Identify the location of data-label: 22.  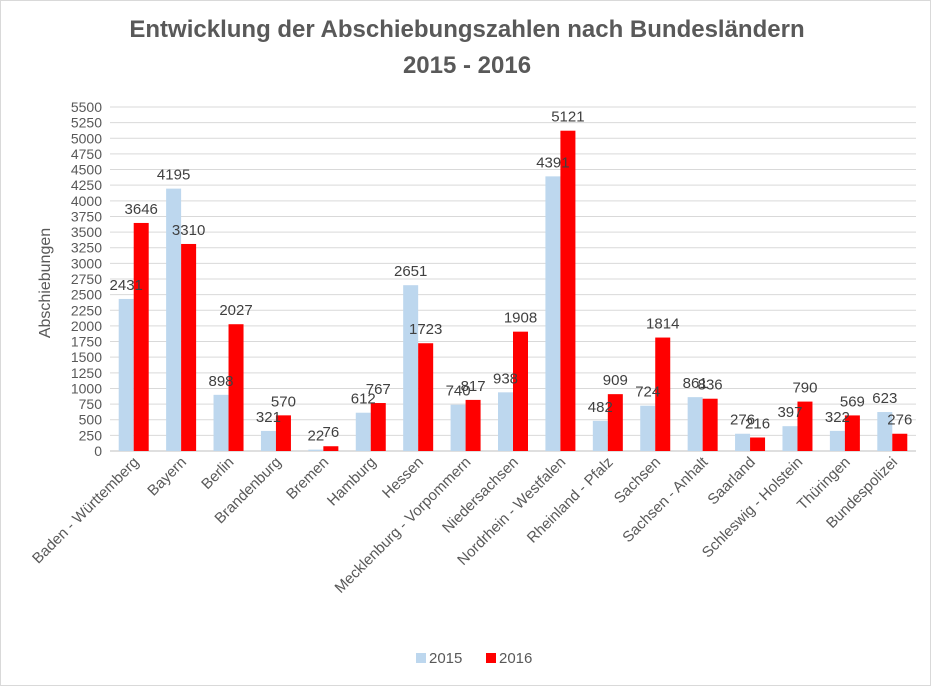
(316, 436).